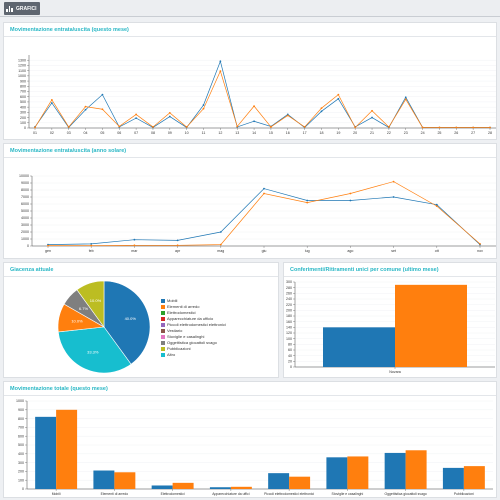 This screenshot has width=500, height=500. Describe the element at coordinates (169, 300) in the screenshot. I see `legend-item: Mobili` at that location.